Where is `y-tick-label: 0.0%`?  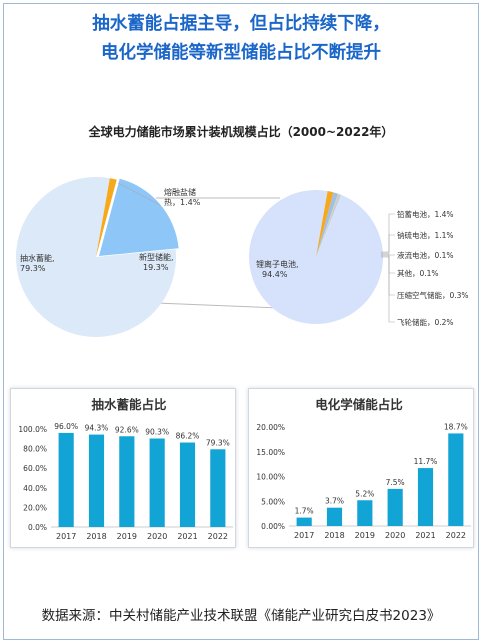 y-tick-label: 0.0% is located at coordinates (37, 527).